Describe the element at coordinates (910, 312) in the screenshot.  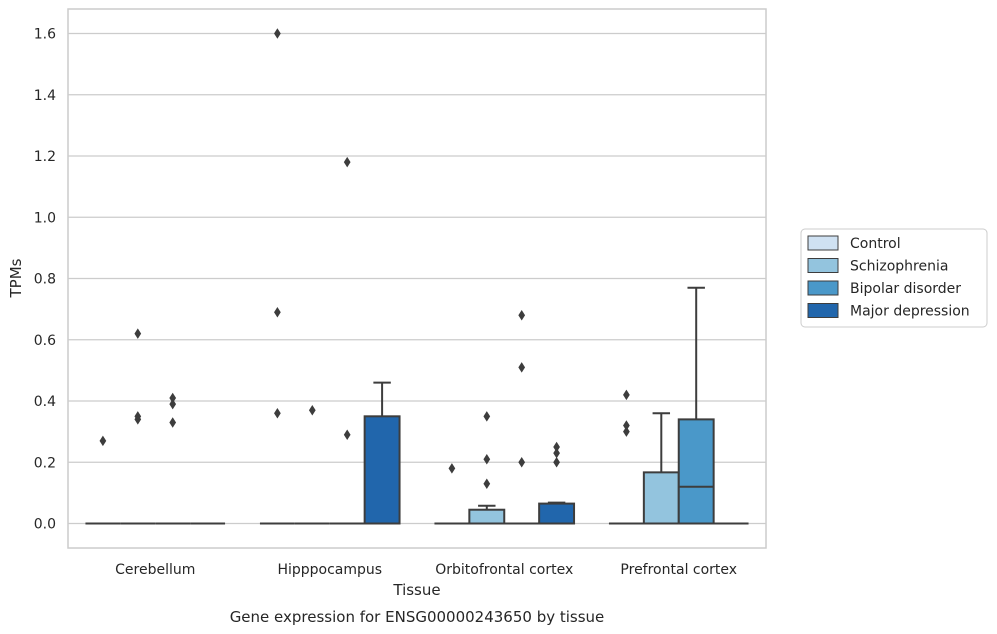
I see `legend-label: Major depression` at that location.